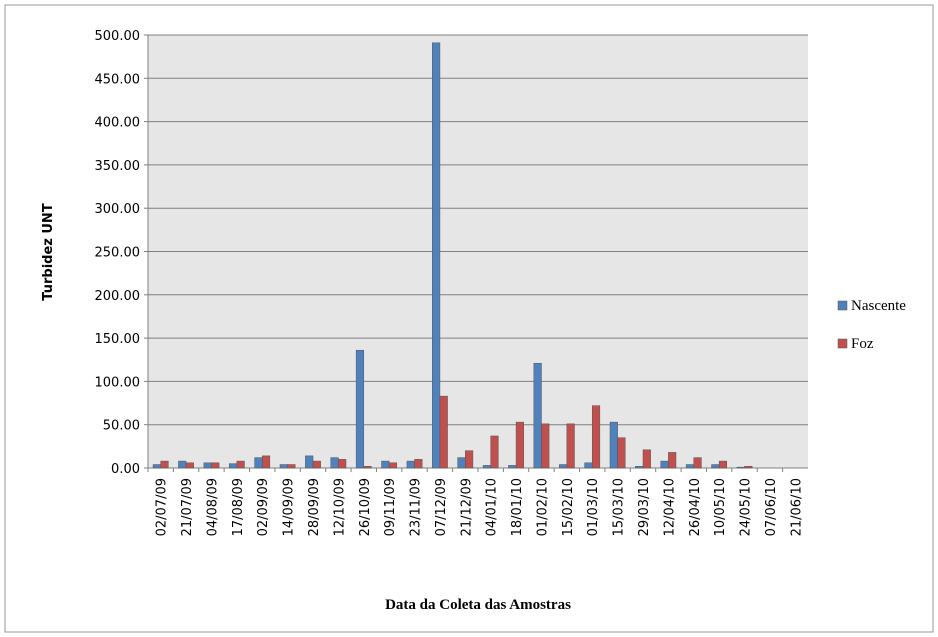 This screenshot has width=938, height=637. What do you see at coordinates (289, 507) in the screenshot?
I see `x-tick-label: 14/09/09` at bounding box center [289, 507].